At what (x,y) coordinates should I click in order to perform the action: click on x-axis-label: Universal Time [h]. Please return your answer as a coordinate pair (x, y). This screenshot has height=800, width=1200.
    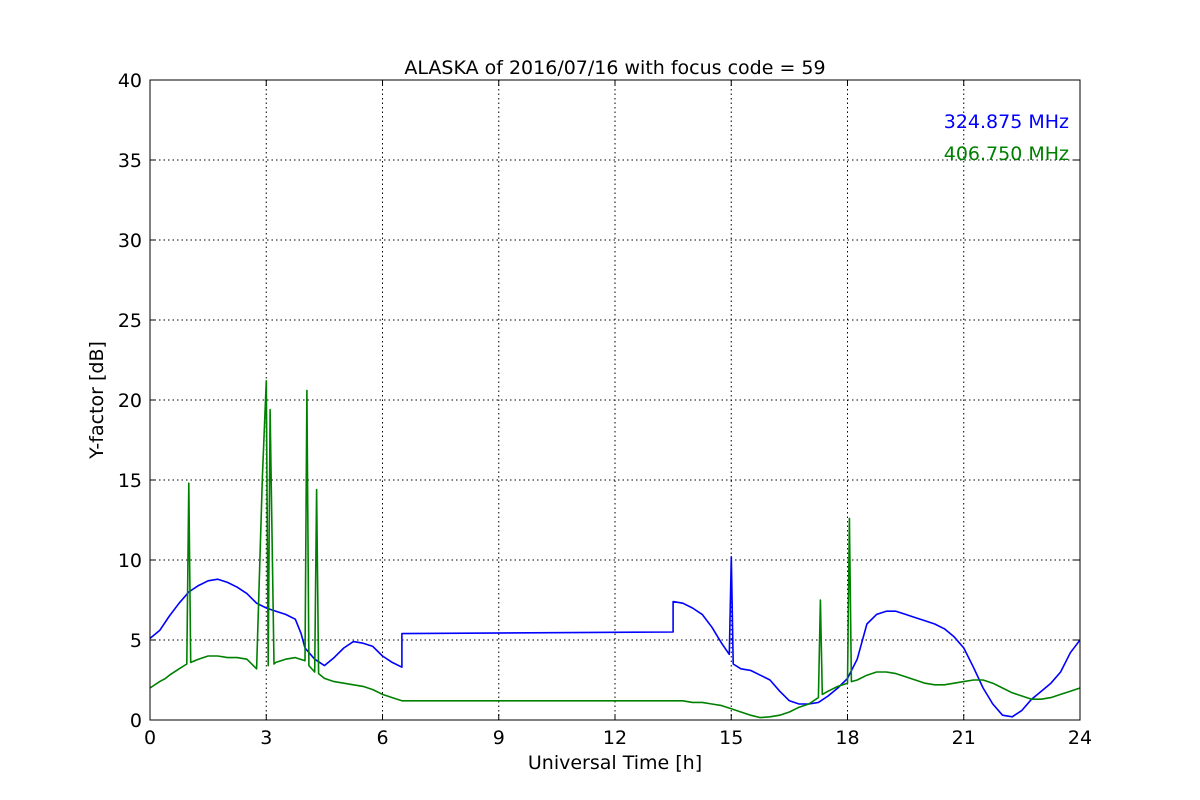
    Looking at the image, I should click on (615, 763).